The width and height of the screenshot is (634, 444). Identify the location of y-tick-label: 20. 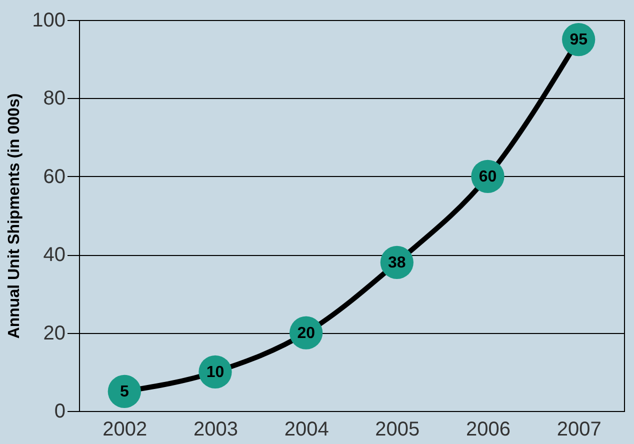
(54, 333).